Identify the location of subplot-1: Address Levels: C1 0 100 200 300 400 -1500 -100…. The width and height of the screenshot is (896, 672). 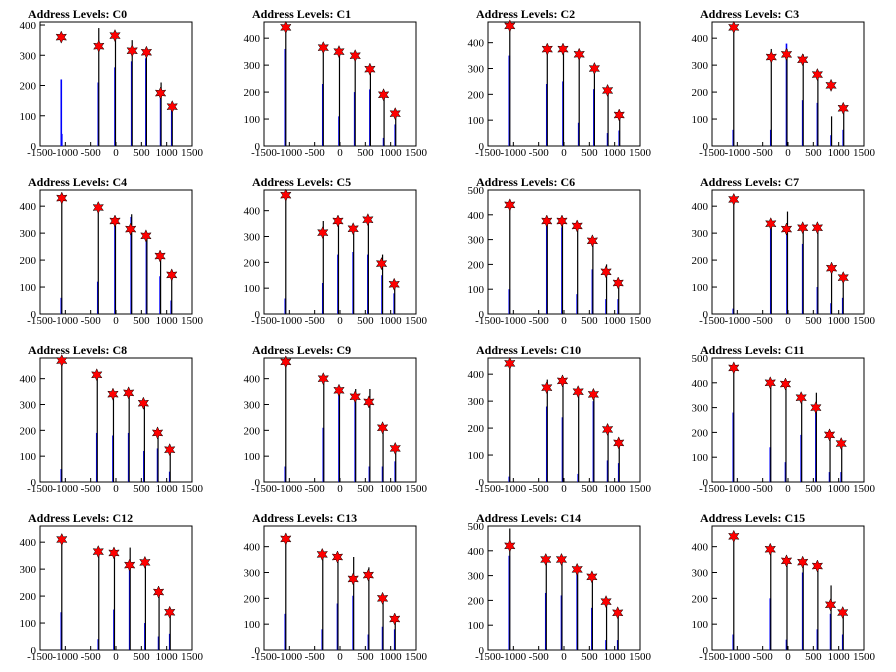
(336, 83).